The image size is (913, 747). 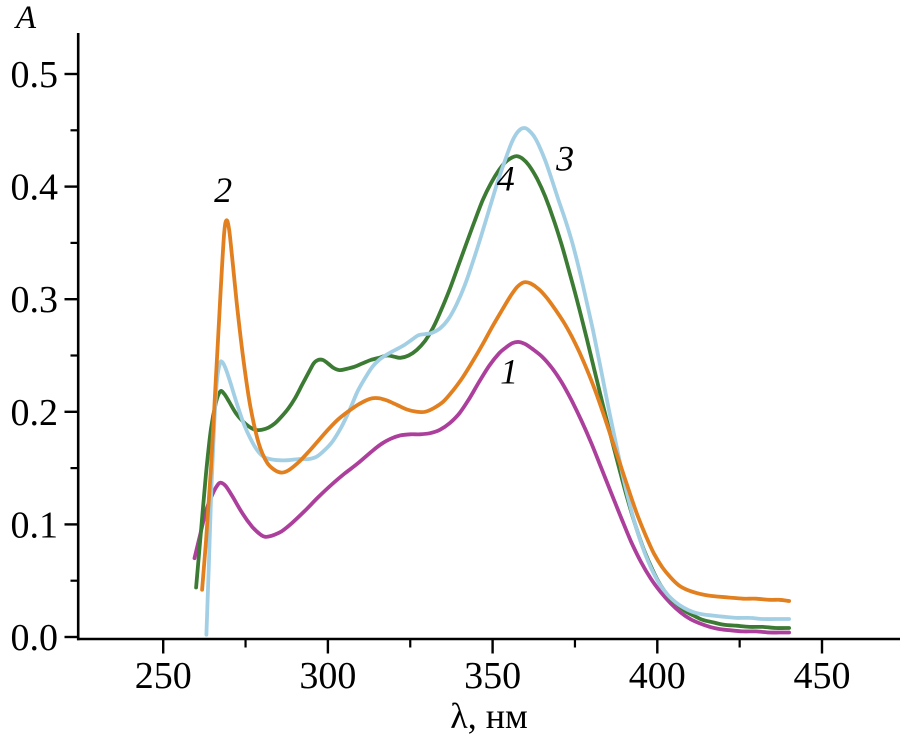 I want to click on x-tick-label: 450, so click(x=822, y=676).